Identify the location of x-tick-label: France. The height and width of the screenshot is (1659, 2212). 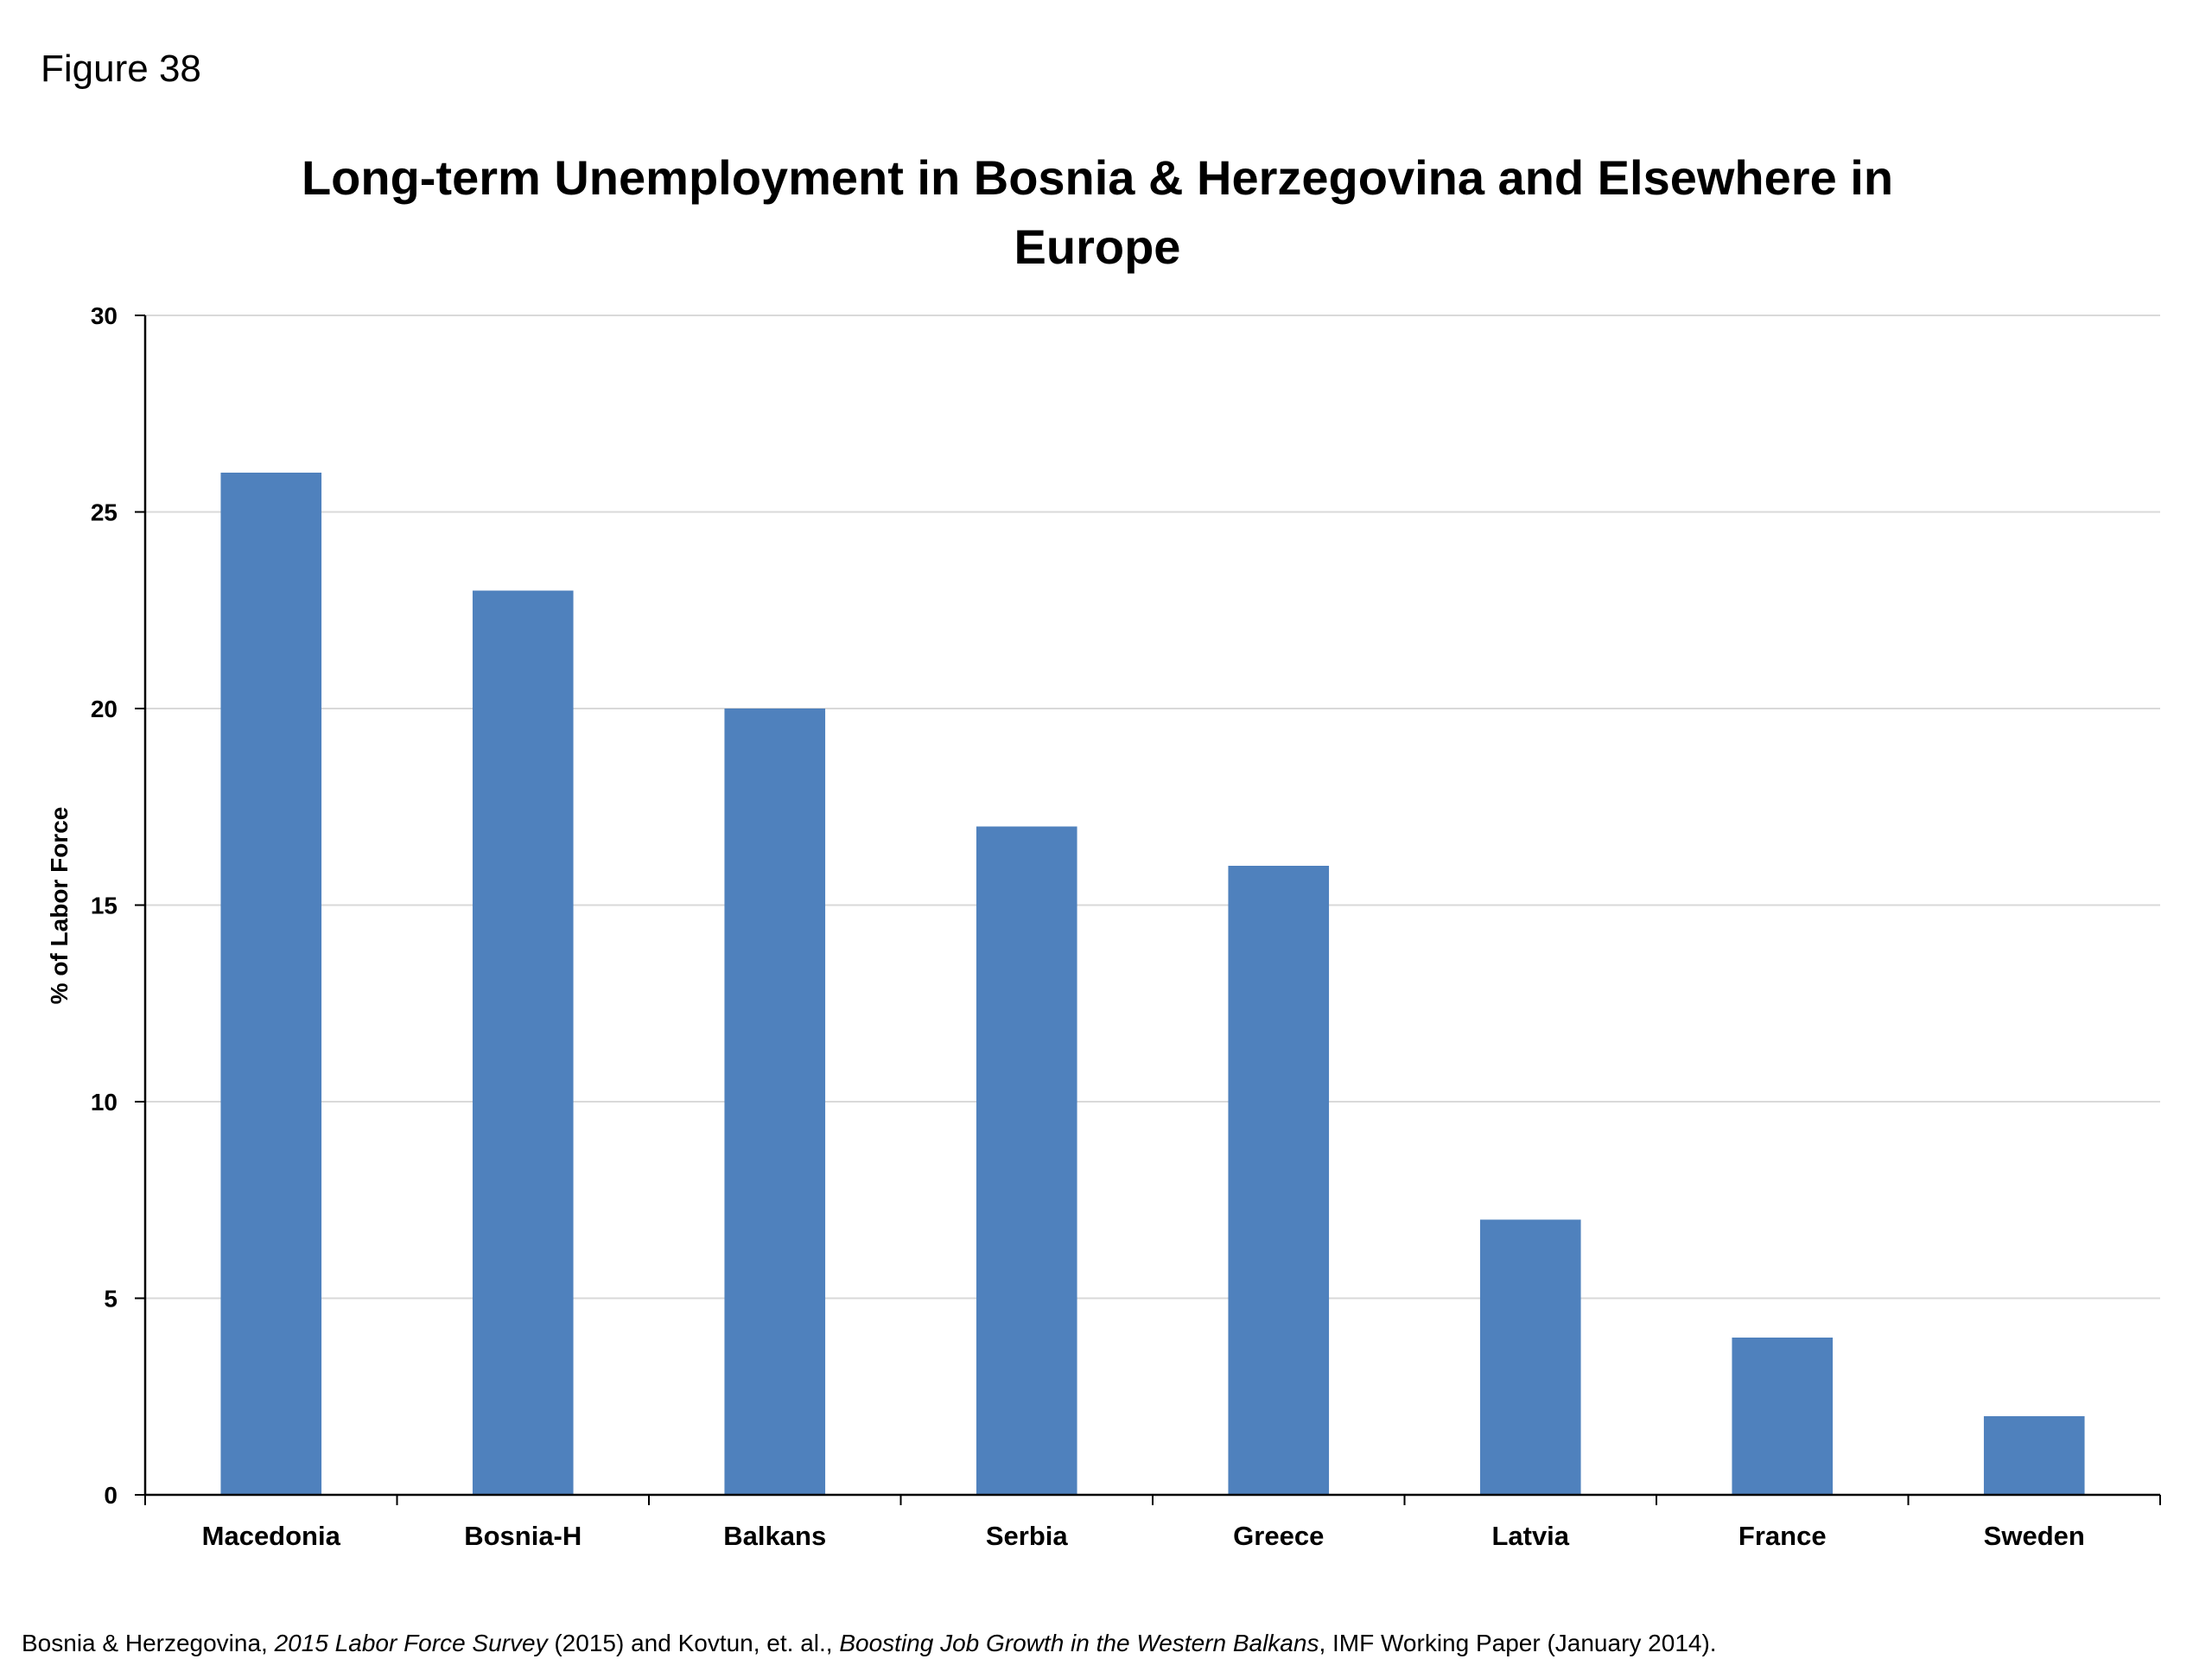
(1782, 1536).